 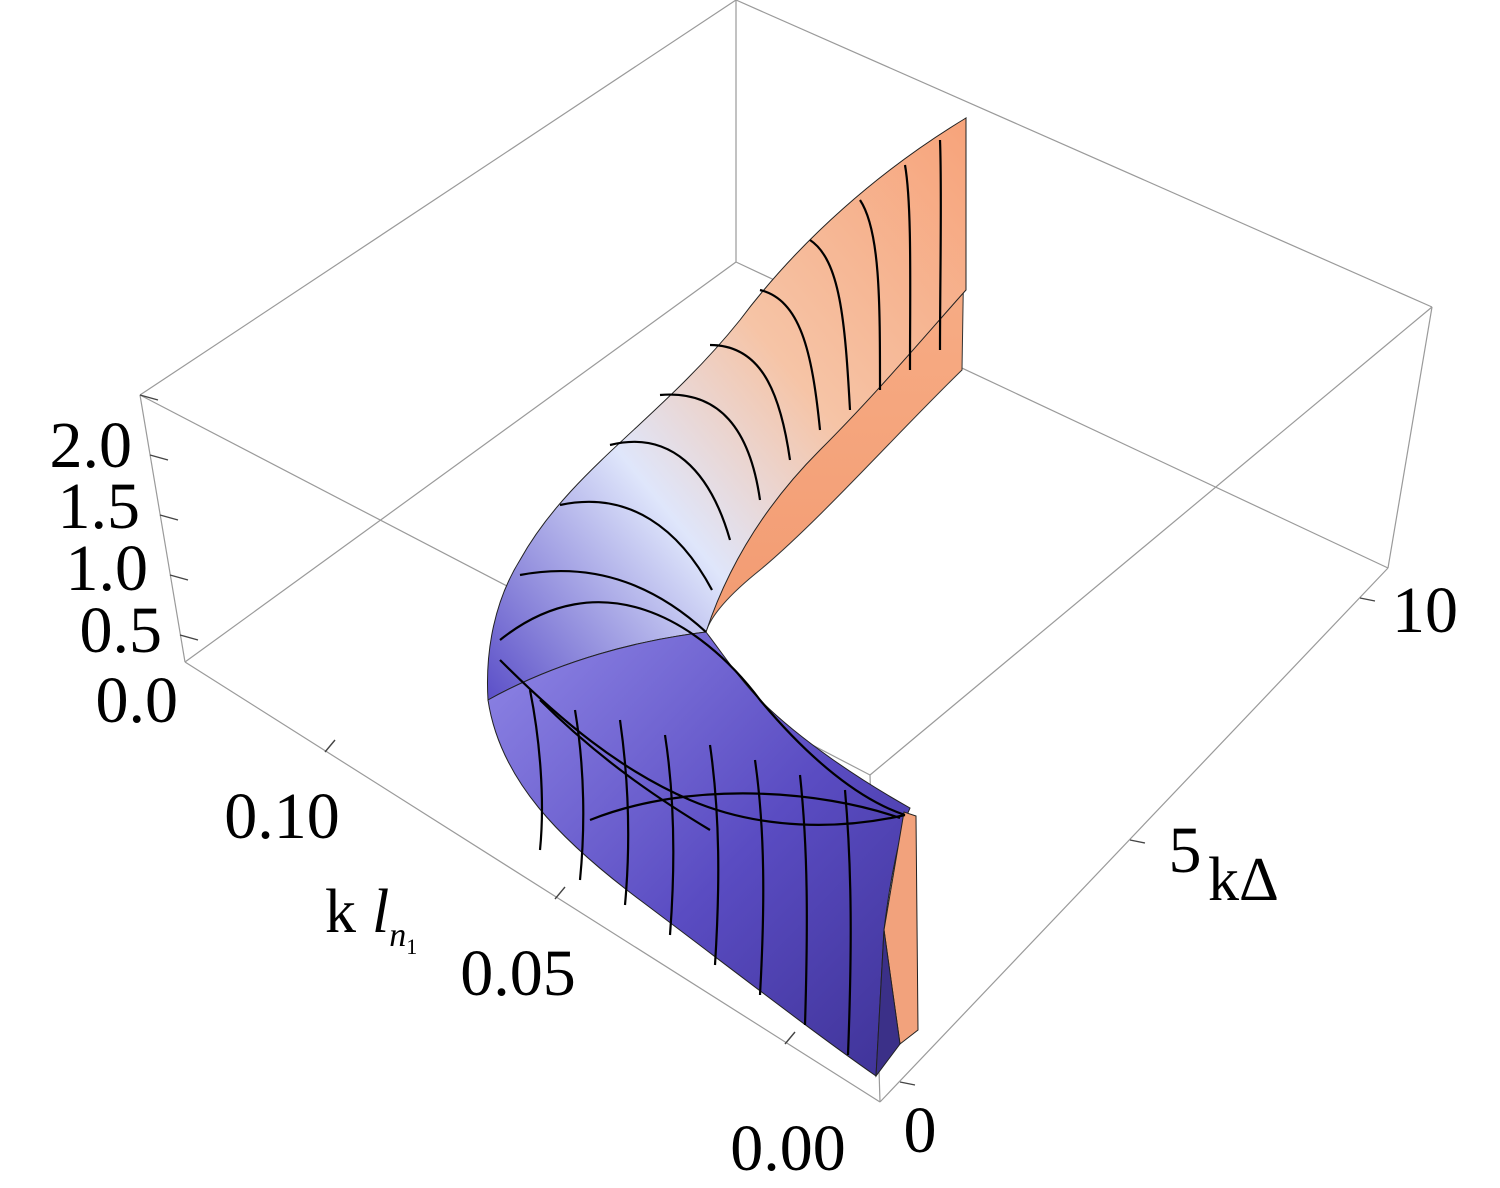 What do you see at coordinates (788, 1148) in the screenshot?
I see `x-tick-label: 0.00` at bounding box center [788, 1148].